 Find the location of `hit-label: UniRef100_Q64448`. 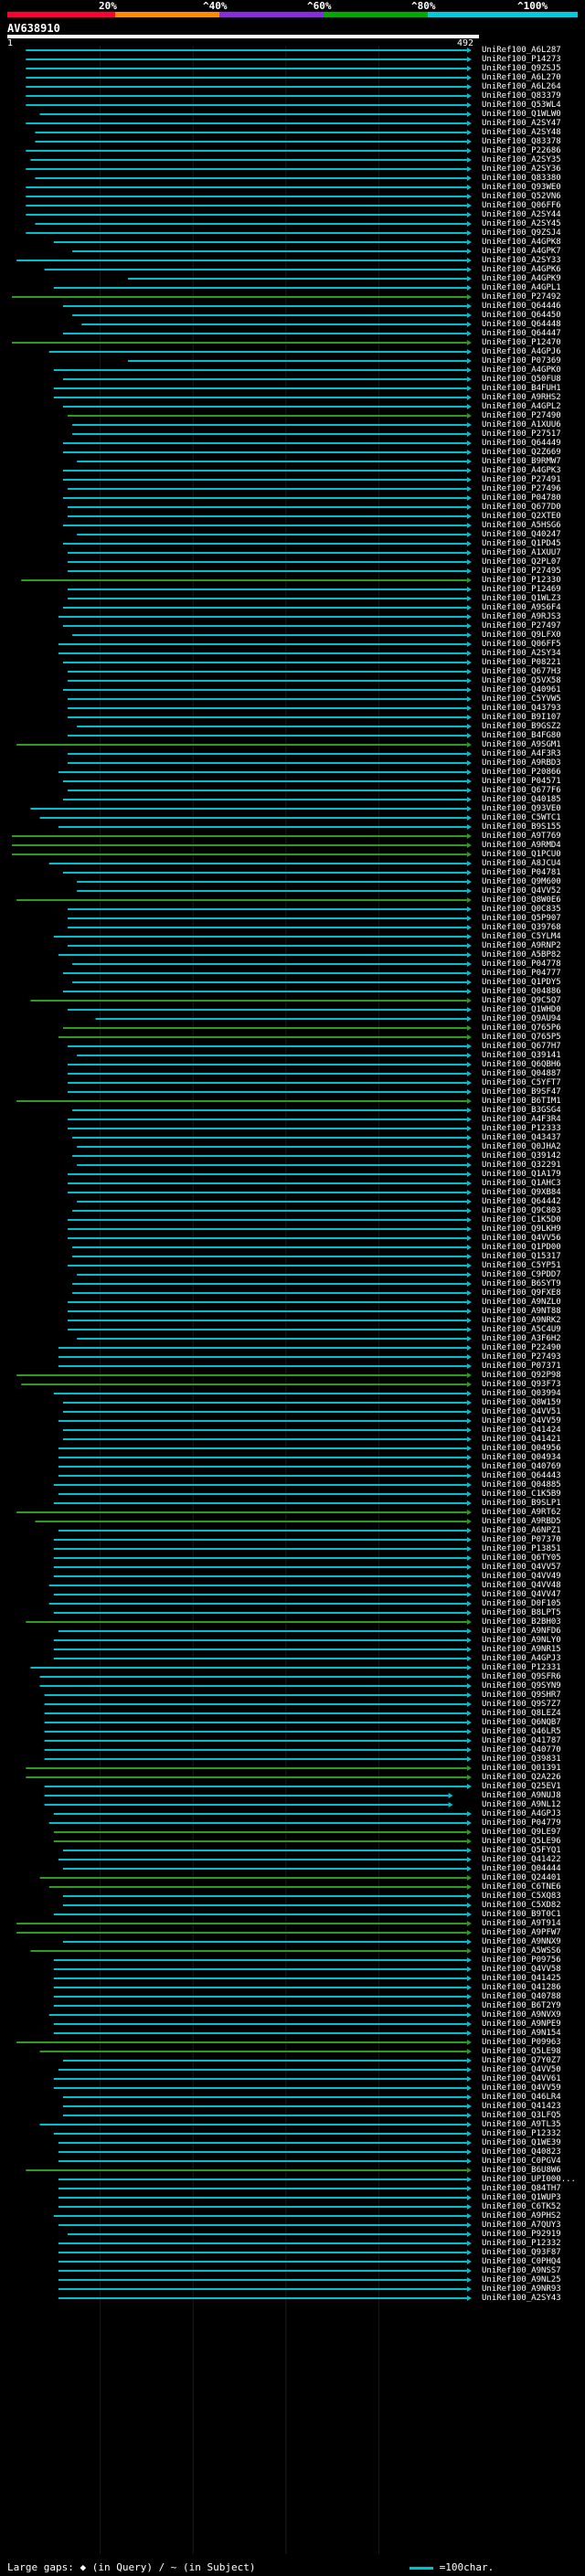

hit-label: UniRef100_Q64448 is located at coordinates (521, 324).